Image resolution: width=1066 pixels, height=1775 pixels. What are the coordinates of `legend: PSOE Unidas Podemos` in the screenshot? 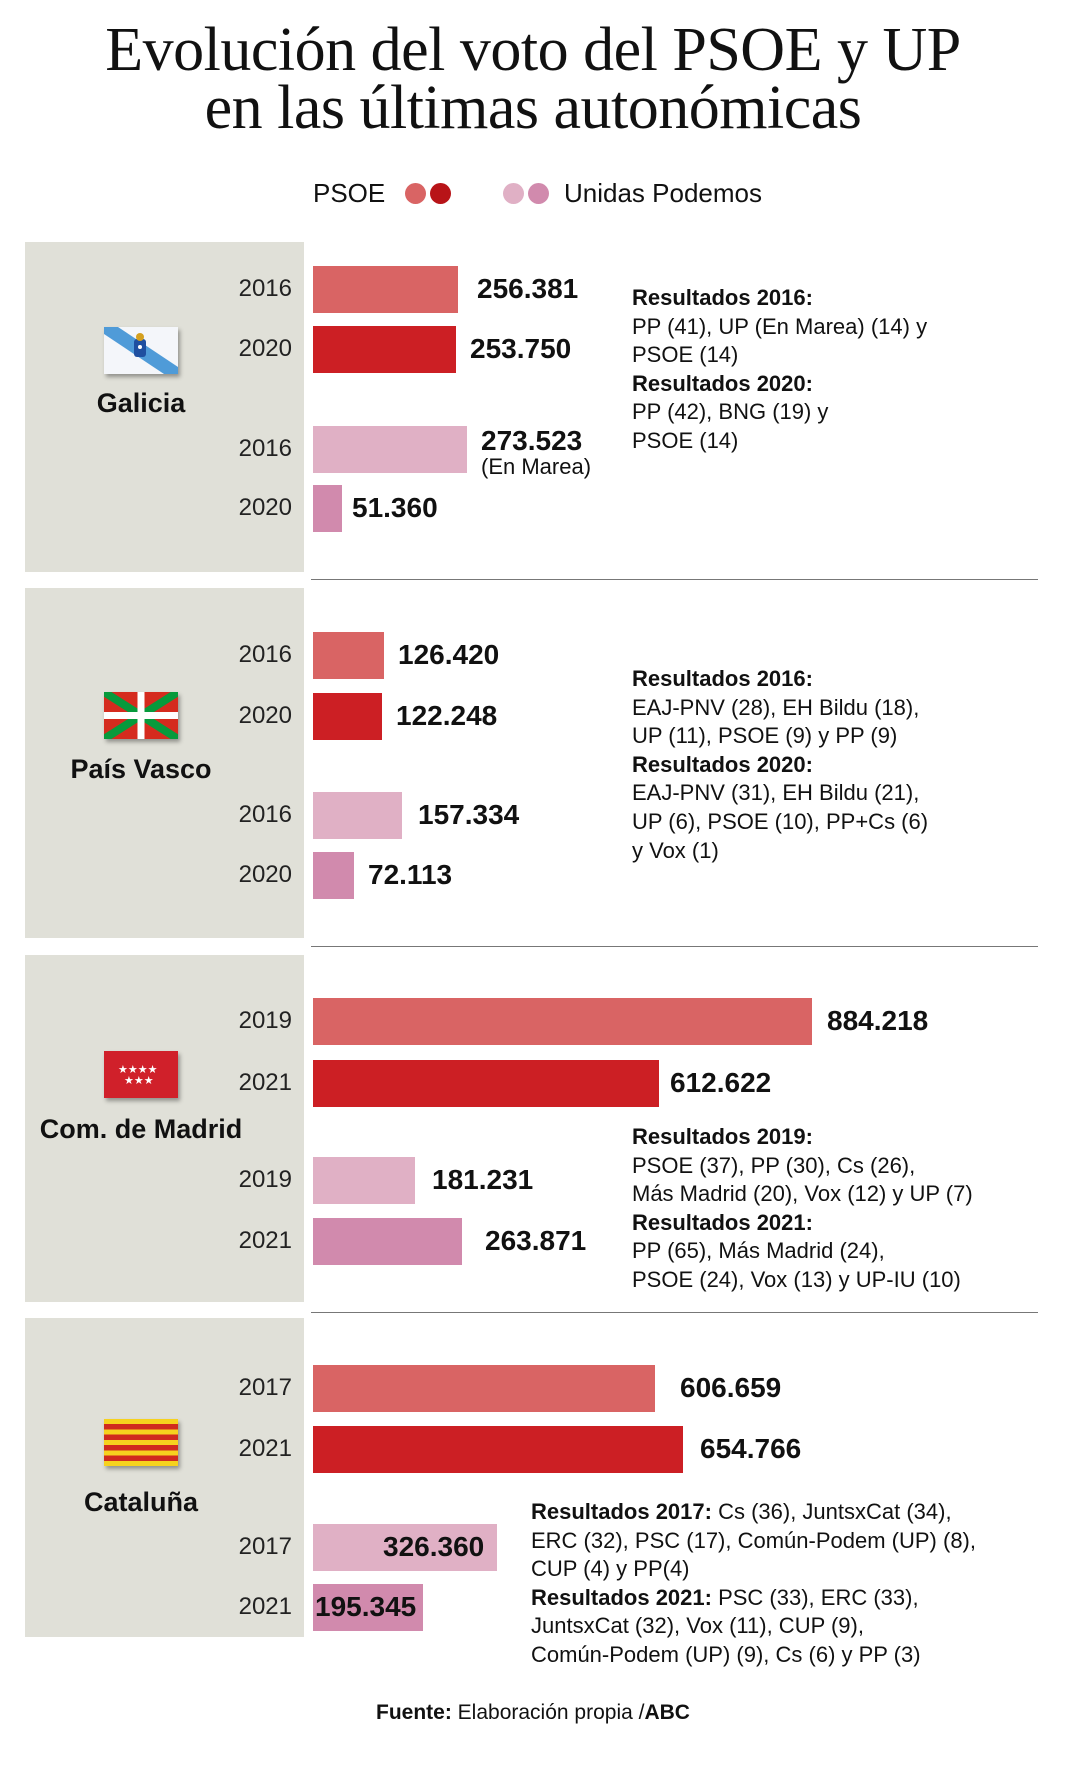 It's located at (533, 193).